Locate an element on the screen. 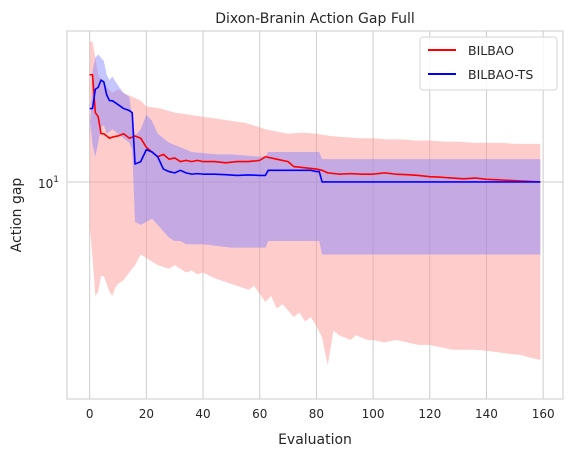  x-tick-label: 140 is located at coordinates (486, 414).